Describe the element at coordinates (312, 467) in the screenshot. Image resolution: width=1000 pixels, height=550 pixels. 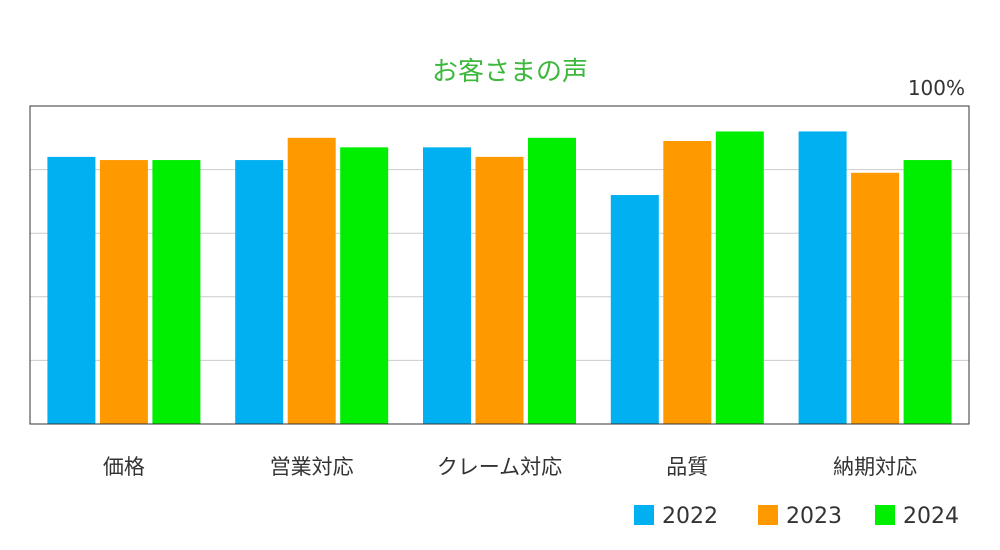
I see `x-tick-label: 営業対応` at that location.